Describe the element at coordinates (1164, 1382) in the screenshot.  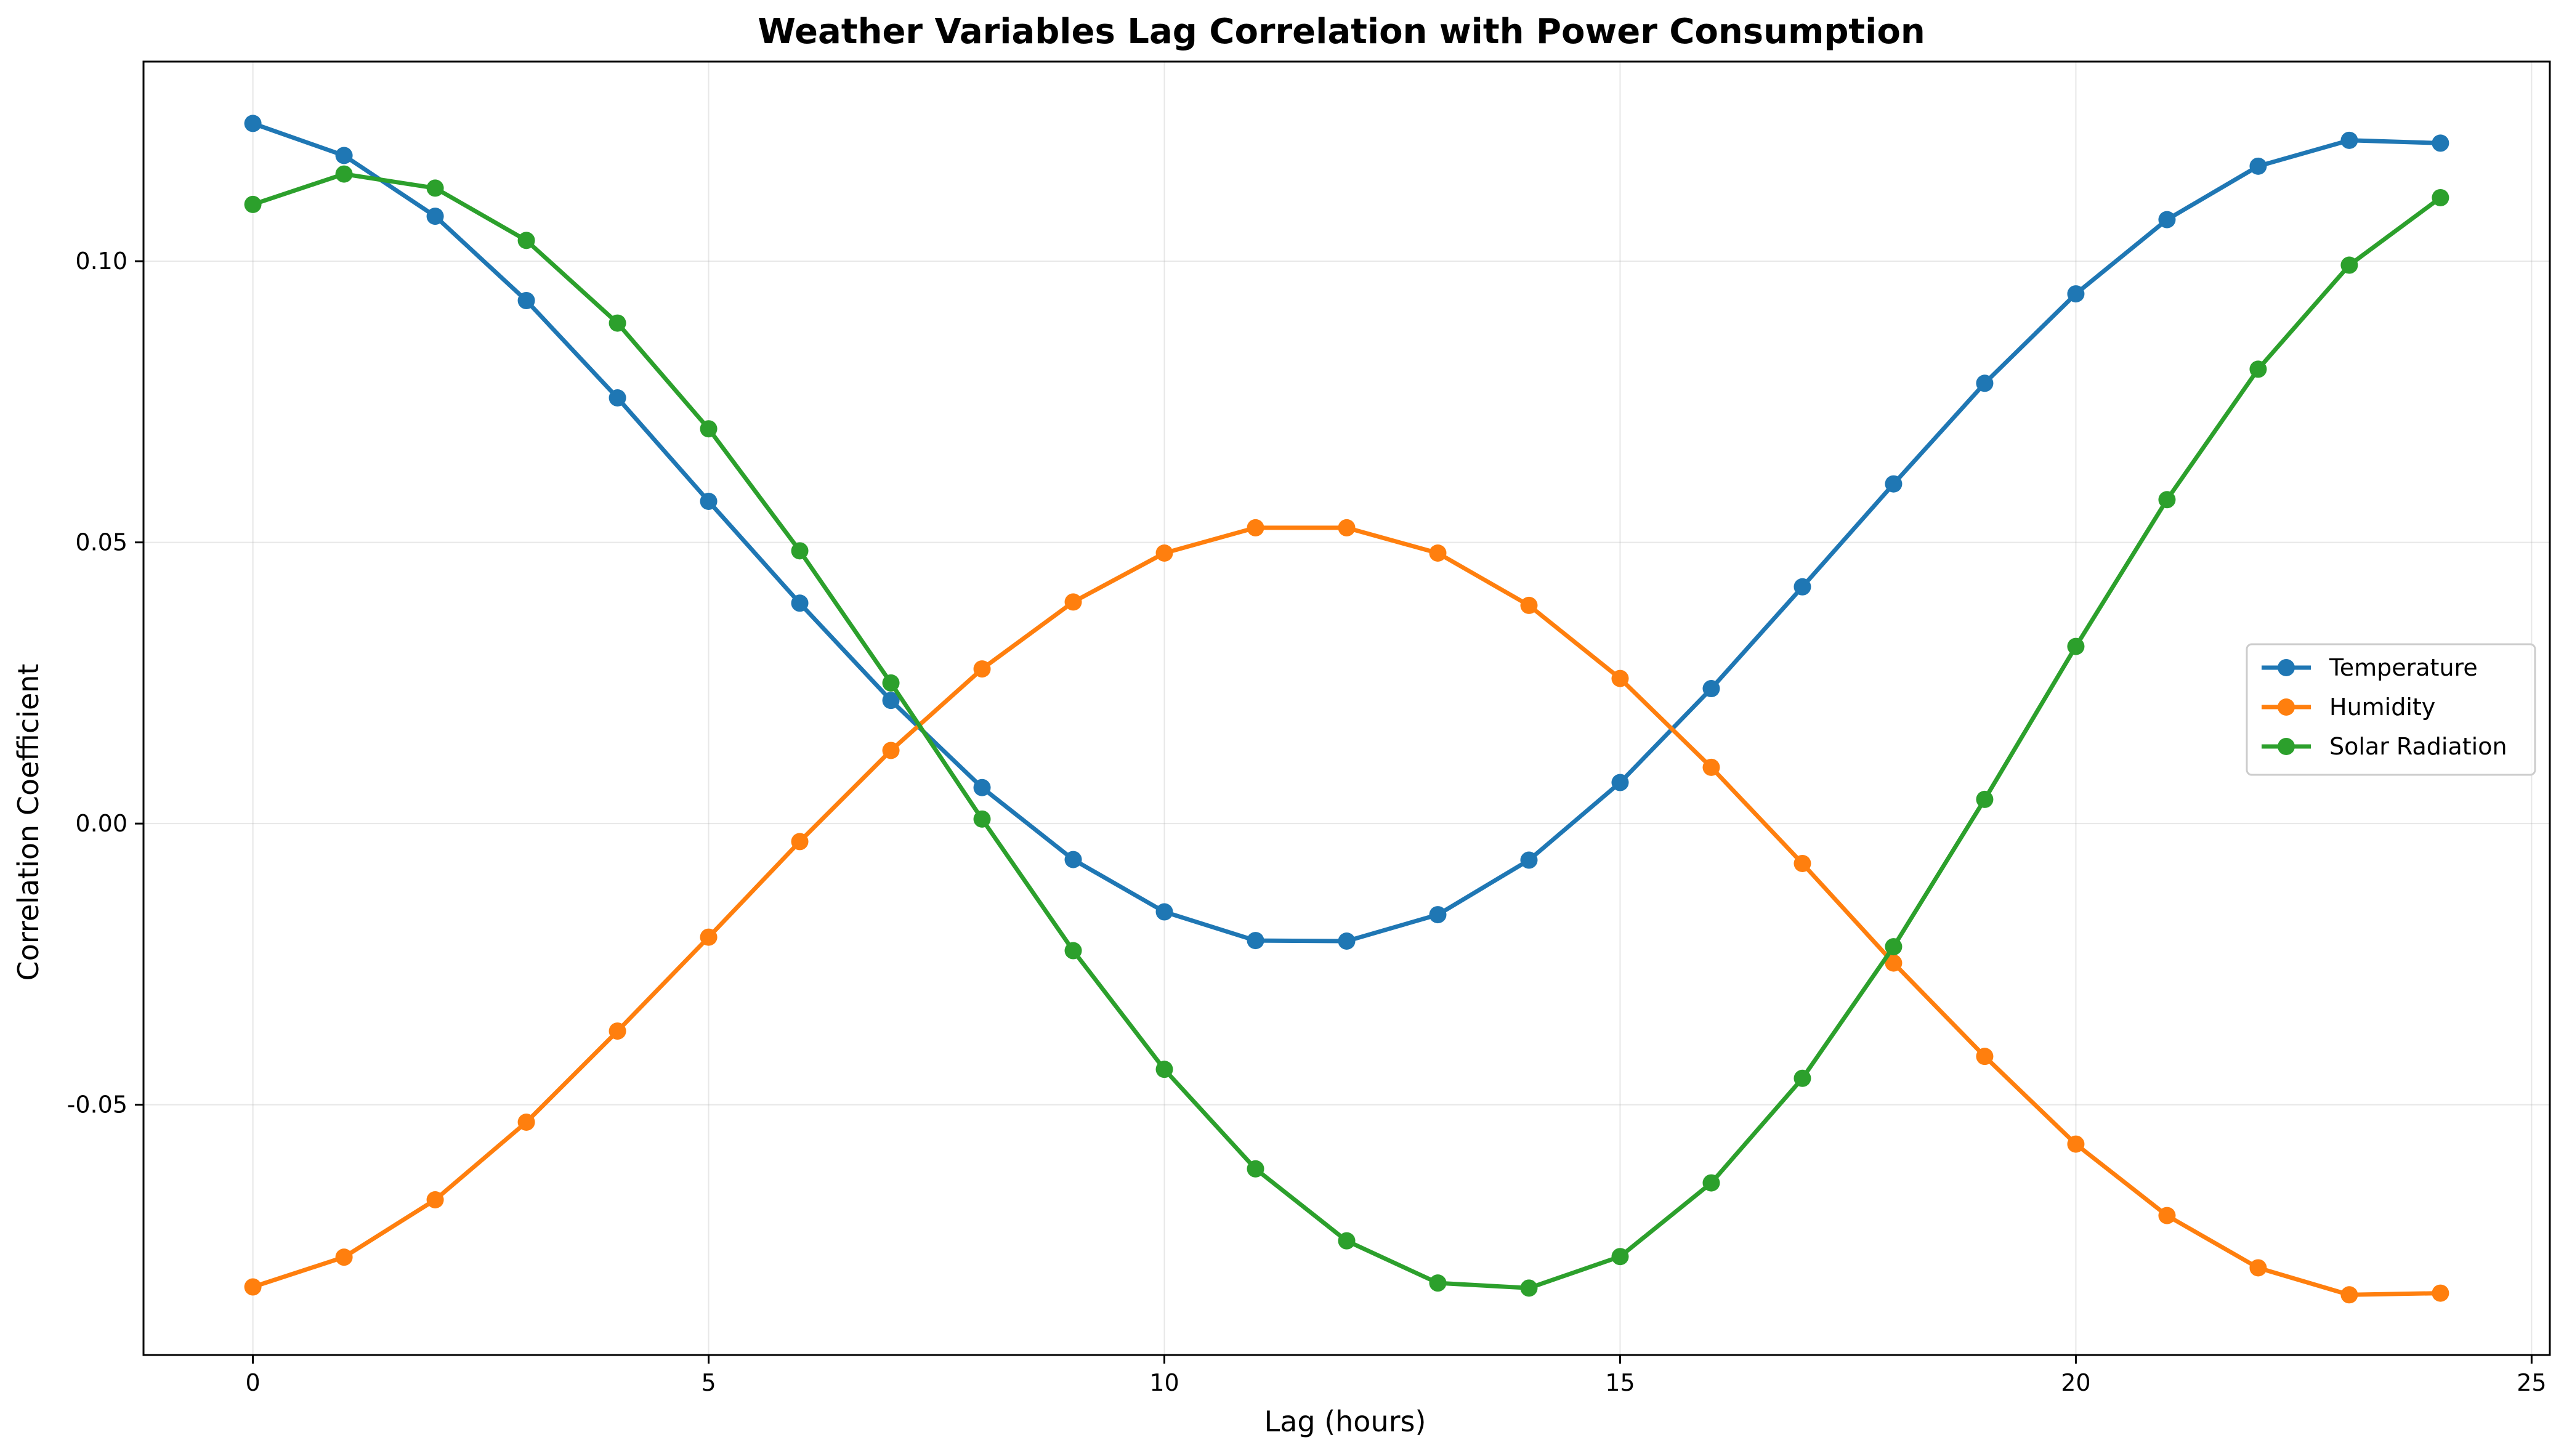
I see `x-tick-label: 10` at that location.